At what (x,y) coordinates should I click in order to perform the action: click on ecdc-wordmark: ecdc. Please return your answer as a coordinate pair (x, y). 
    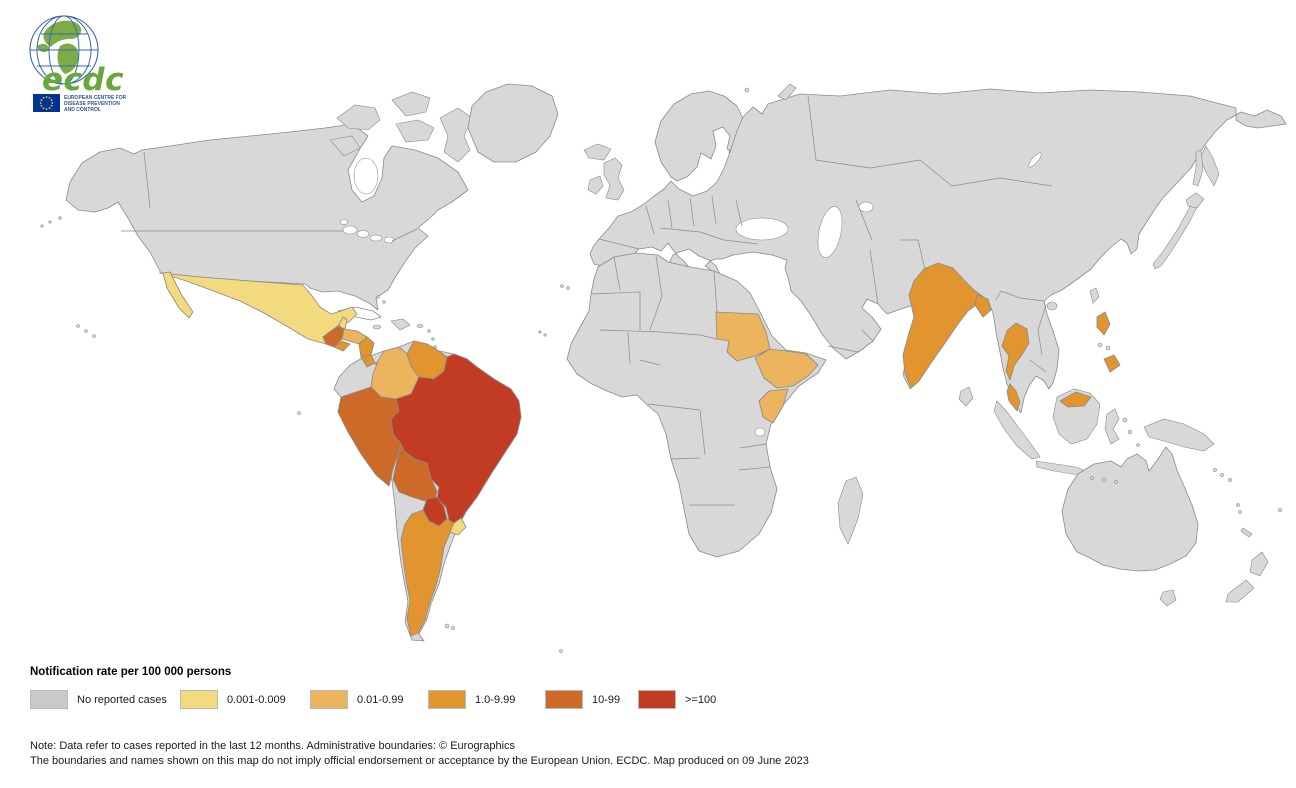
    Looking at the image, I should click on (83, 80).